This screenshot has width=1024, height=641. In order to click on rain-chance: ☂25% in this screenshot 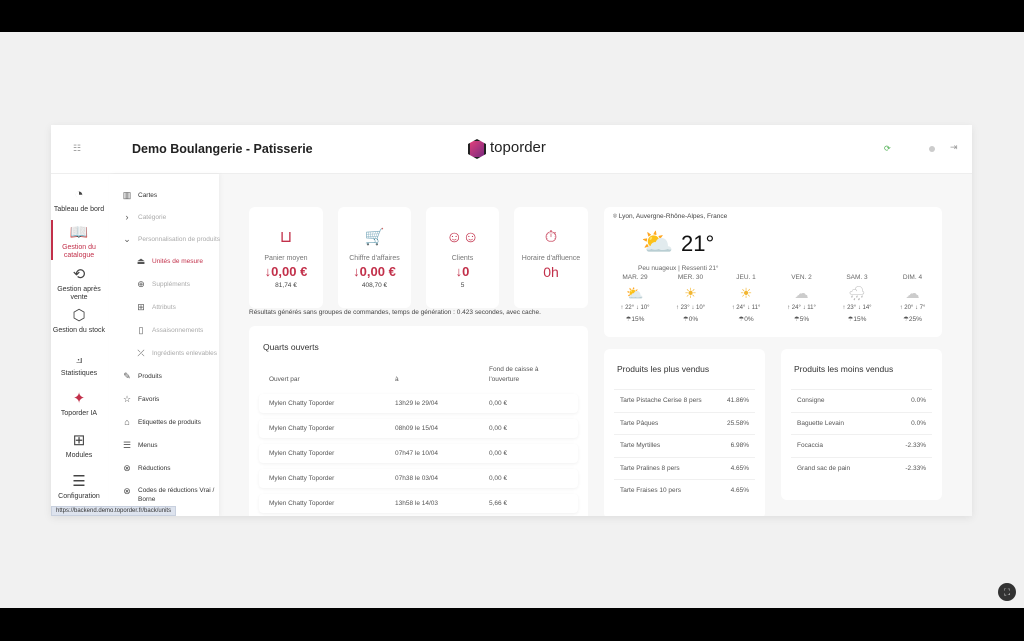, I will do `click(912, 319)`.